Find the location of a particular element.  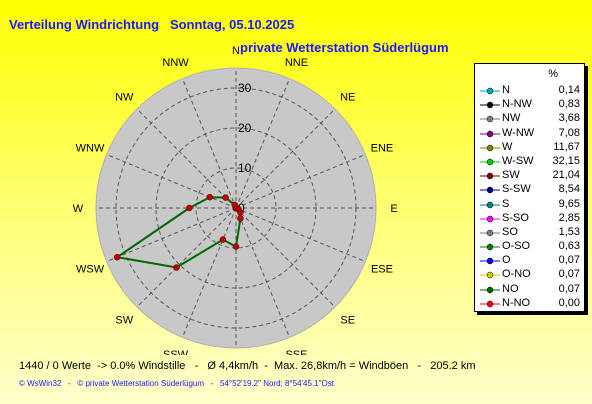

legend-row: O 0,07 is located at coordinates (529, 261).